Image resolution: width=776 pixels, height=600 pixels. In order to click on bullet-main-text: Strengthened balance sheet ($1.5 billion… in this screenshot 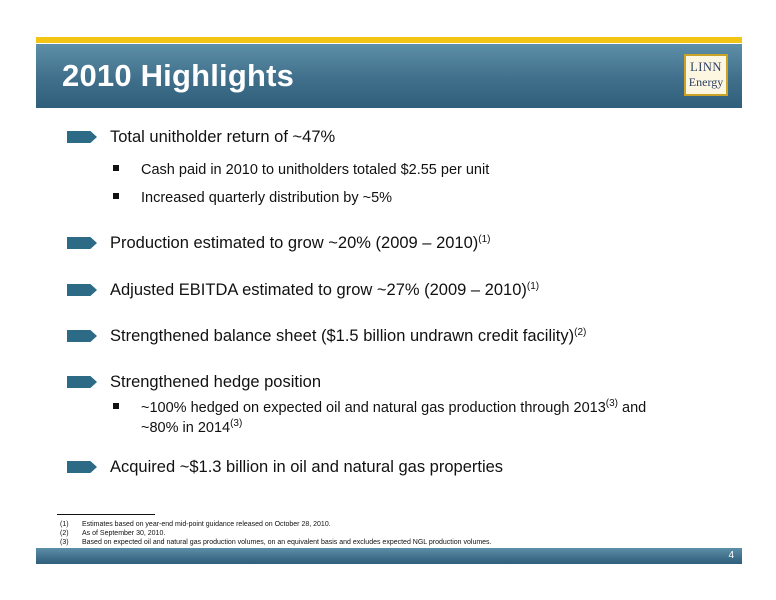, I will do `click(342, 336)`.